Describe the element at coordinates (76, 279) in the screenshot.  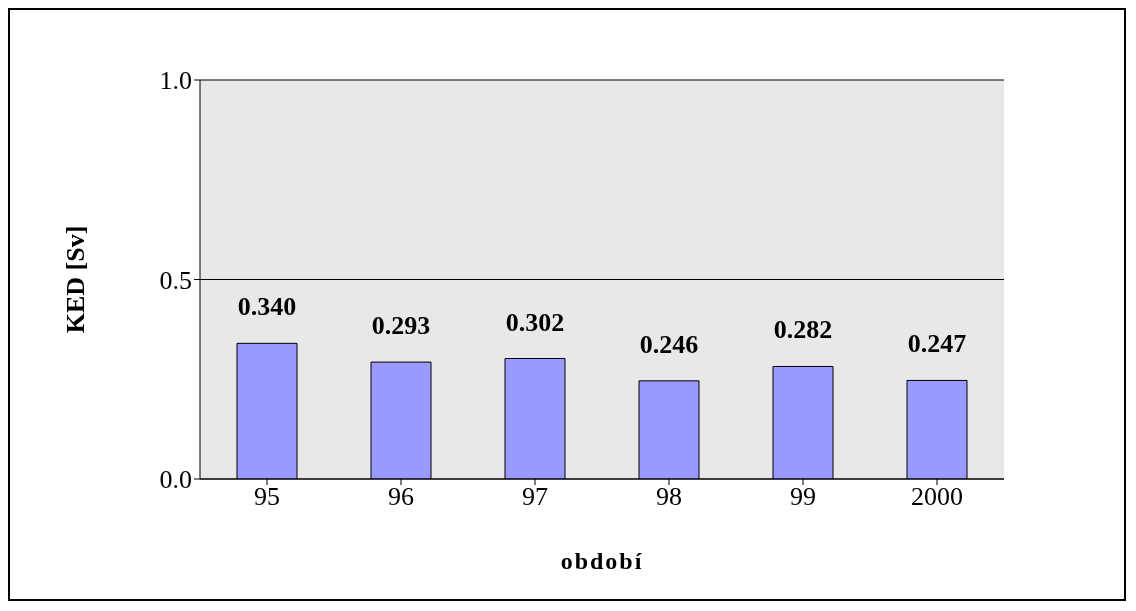
I see `y-axis-title: KED [Sv]` at that location.